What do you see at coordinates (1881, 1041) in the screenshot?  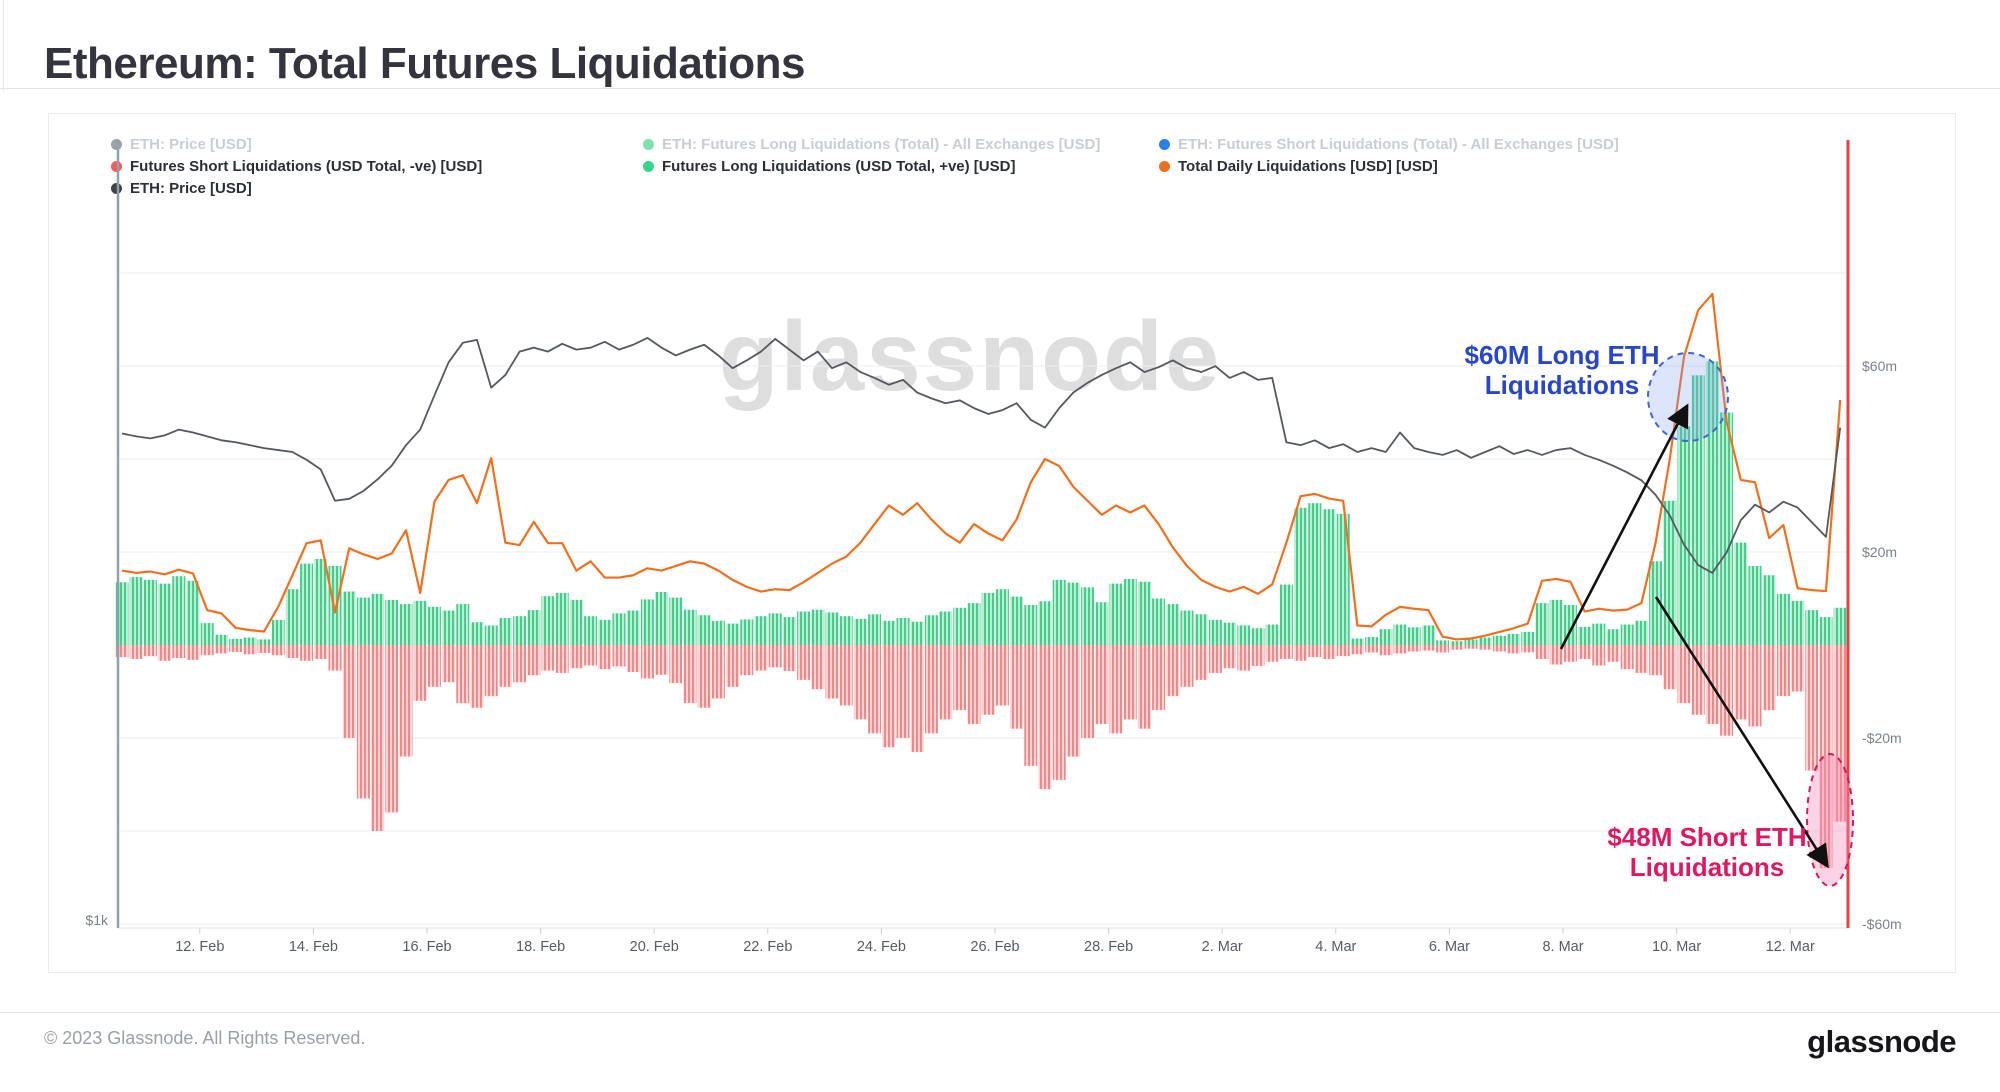 I see `glassnode-logo: glassnode` at bounding box center [1881, 1041].